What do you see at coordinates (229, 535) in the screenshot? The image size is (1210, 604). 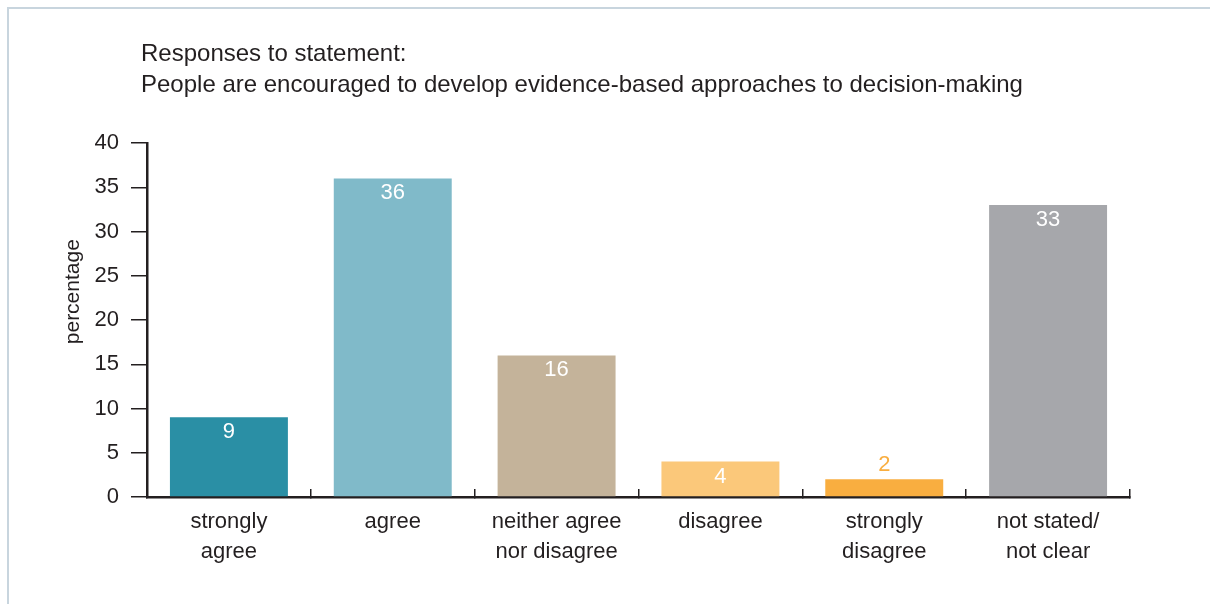 I see `x-tick-label: strongly agree` at bounding box center [229, 535].